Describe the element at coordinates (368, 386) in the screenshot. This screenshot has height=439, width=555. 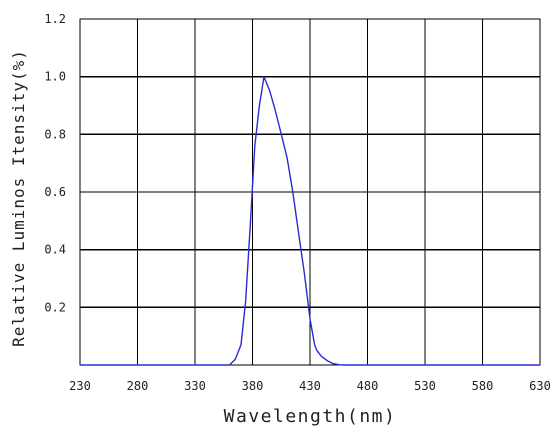
I see `x-tick-label: 480` at that location.